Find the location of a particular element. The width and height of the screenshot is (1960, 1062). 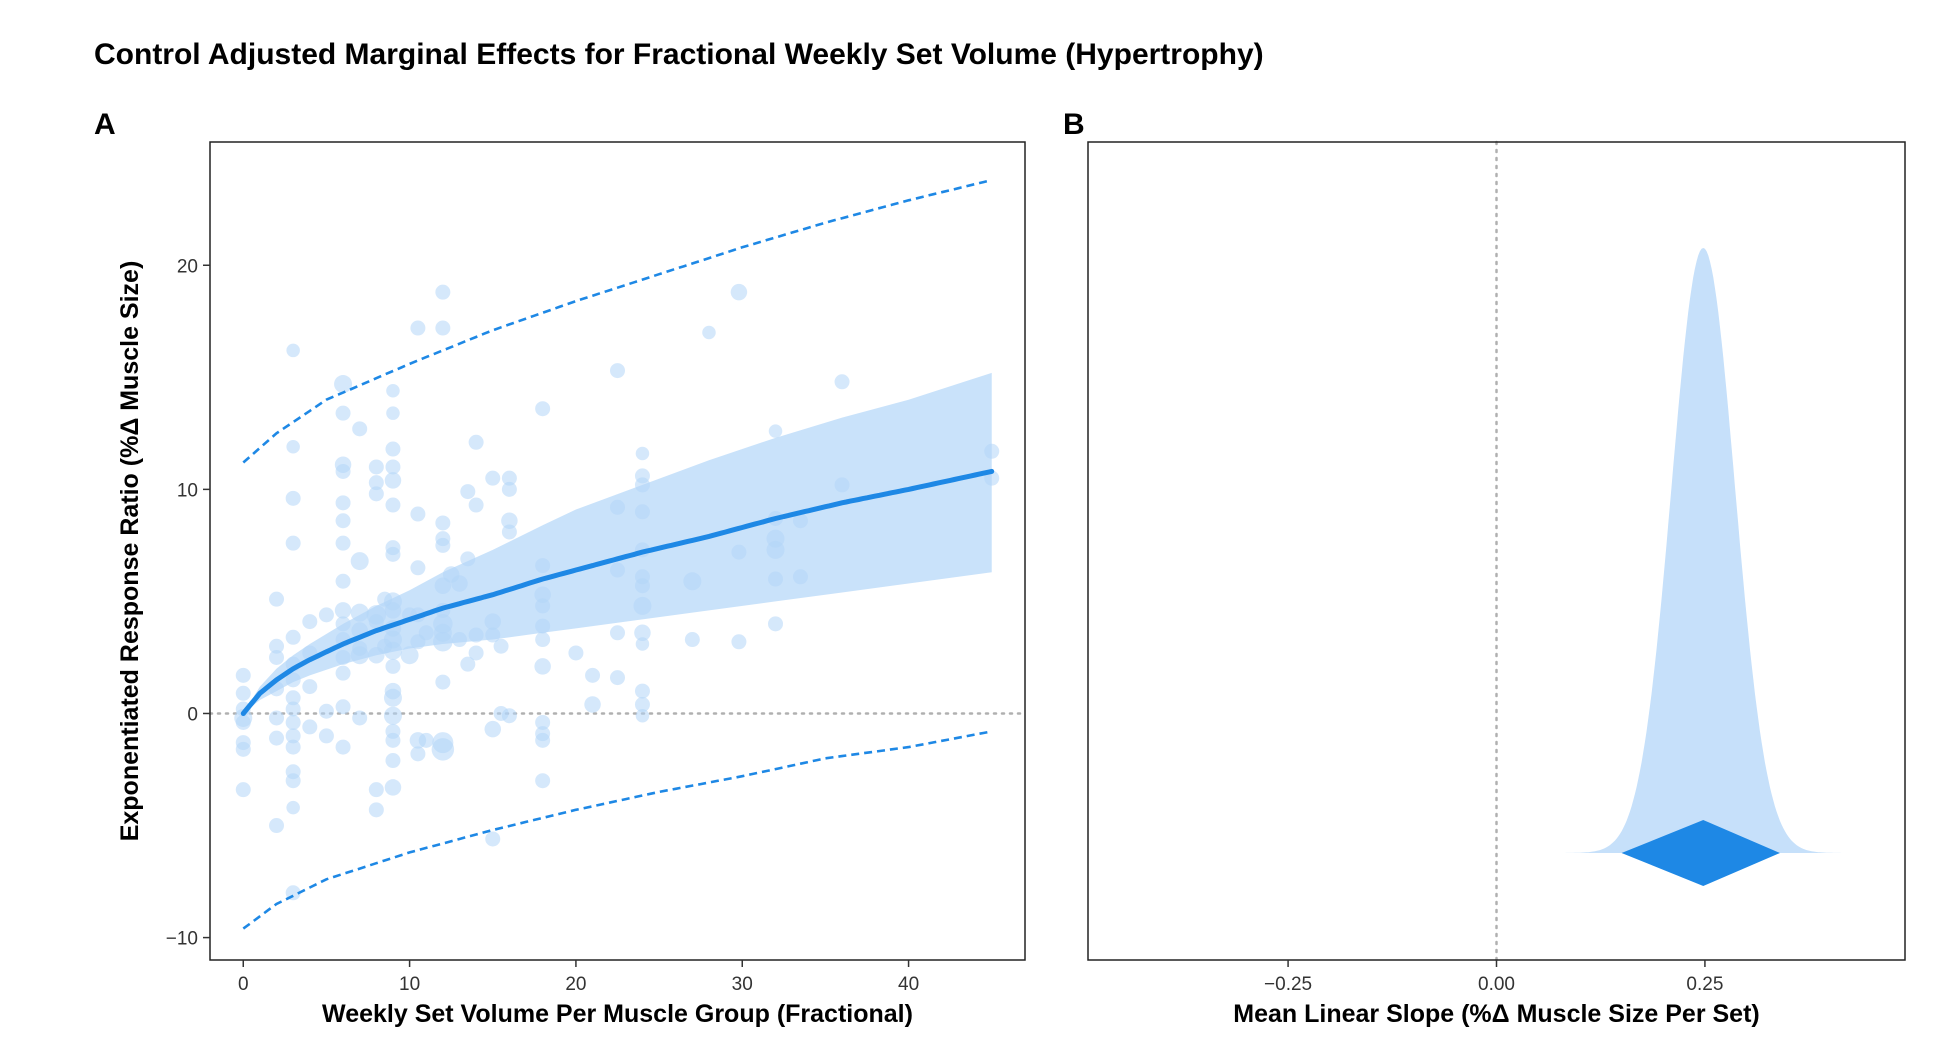

panel-label-a: A is located at coordinates (105, 124).